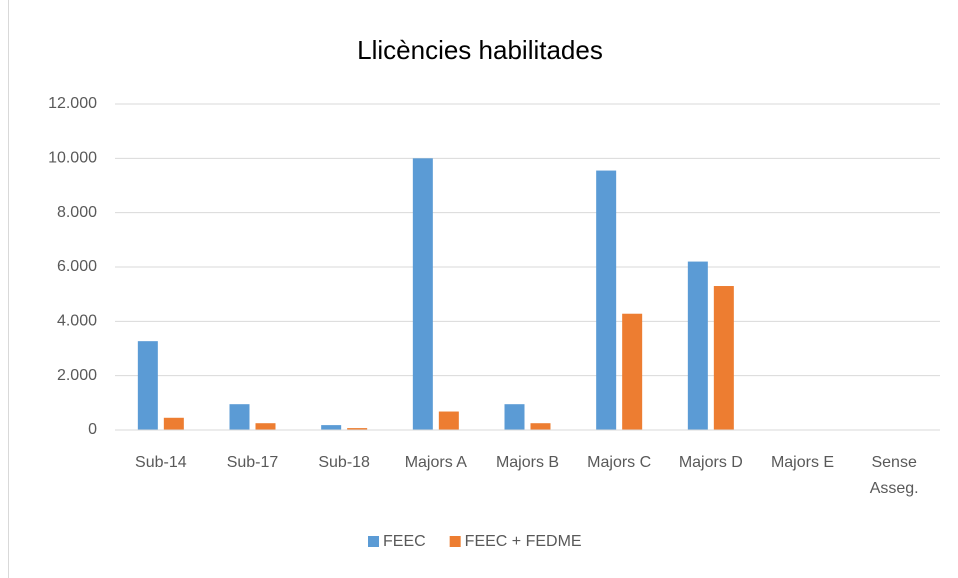 The image size is (958, 578). Describe the element at coordinates (77, 212) in the screenshot. I see `y-tick-label: 8.000` at that location.